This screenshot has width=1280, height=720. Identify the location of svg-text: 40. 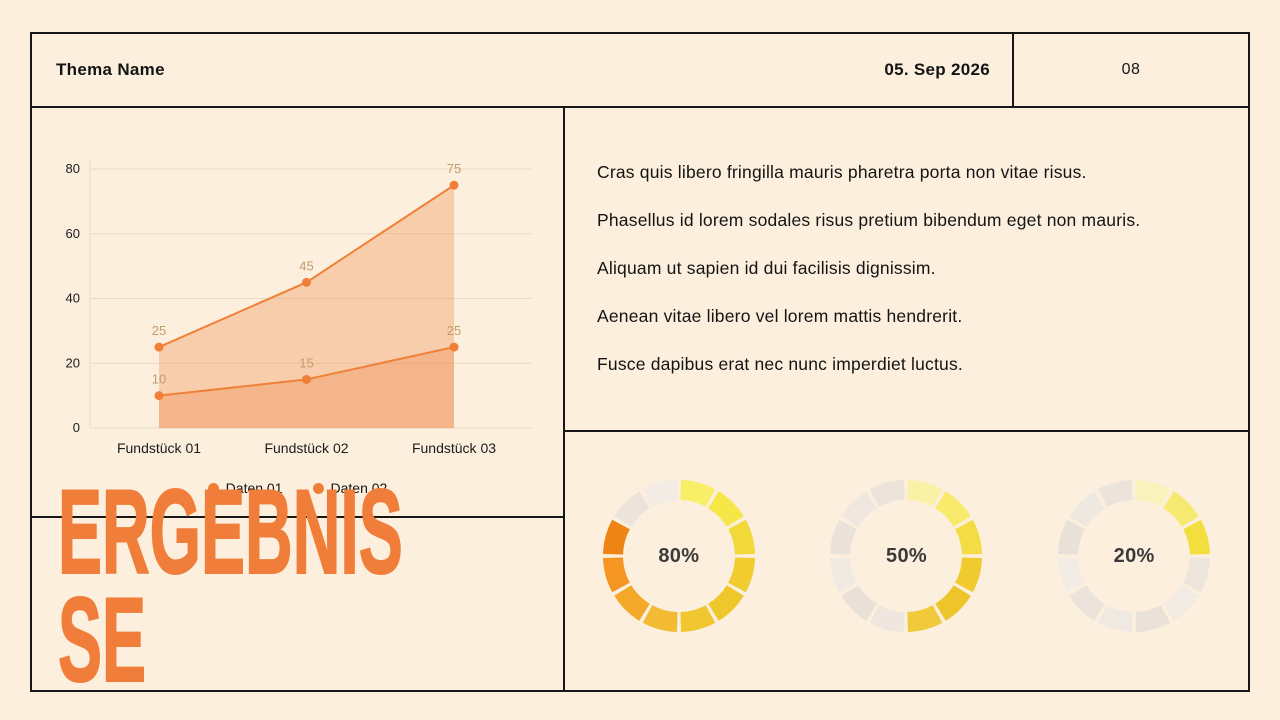
(73, 298).